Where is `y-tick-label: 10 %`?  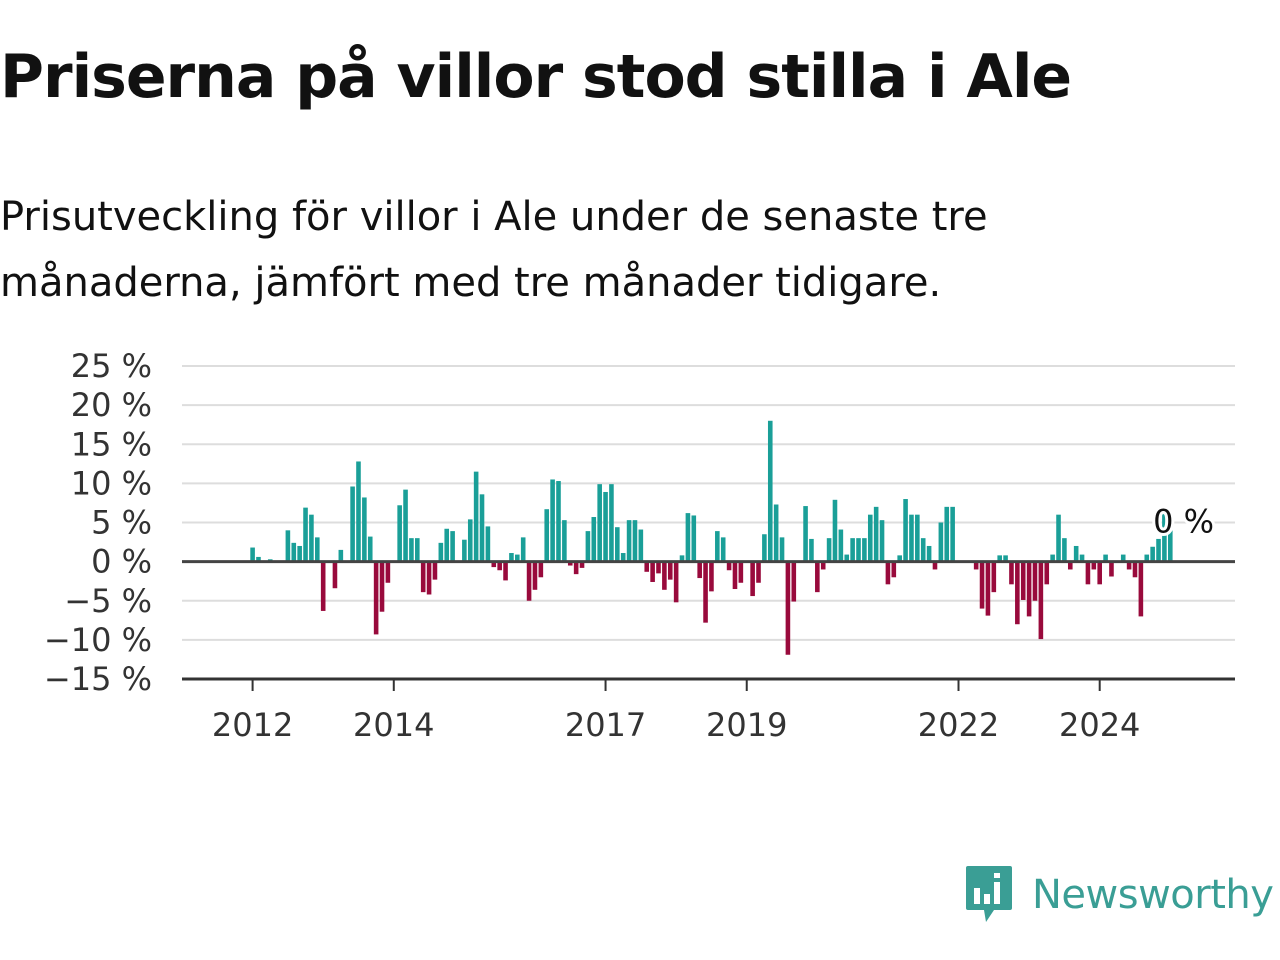 y-tick-label: 10 % is located at coordinates (111, 483).